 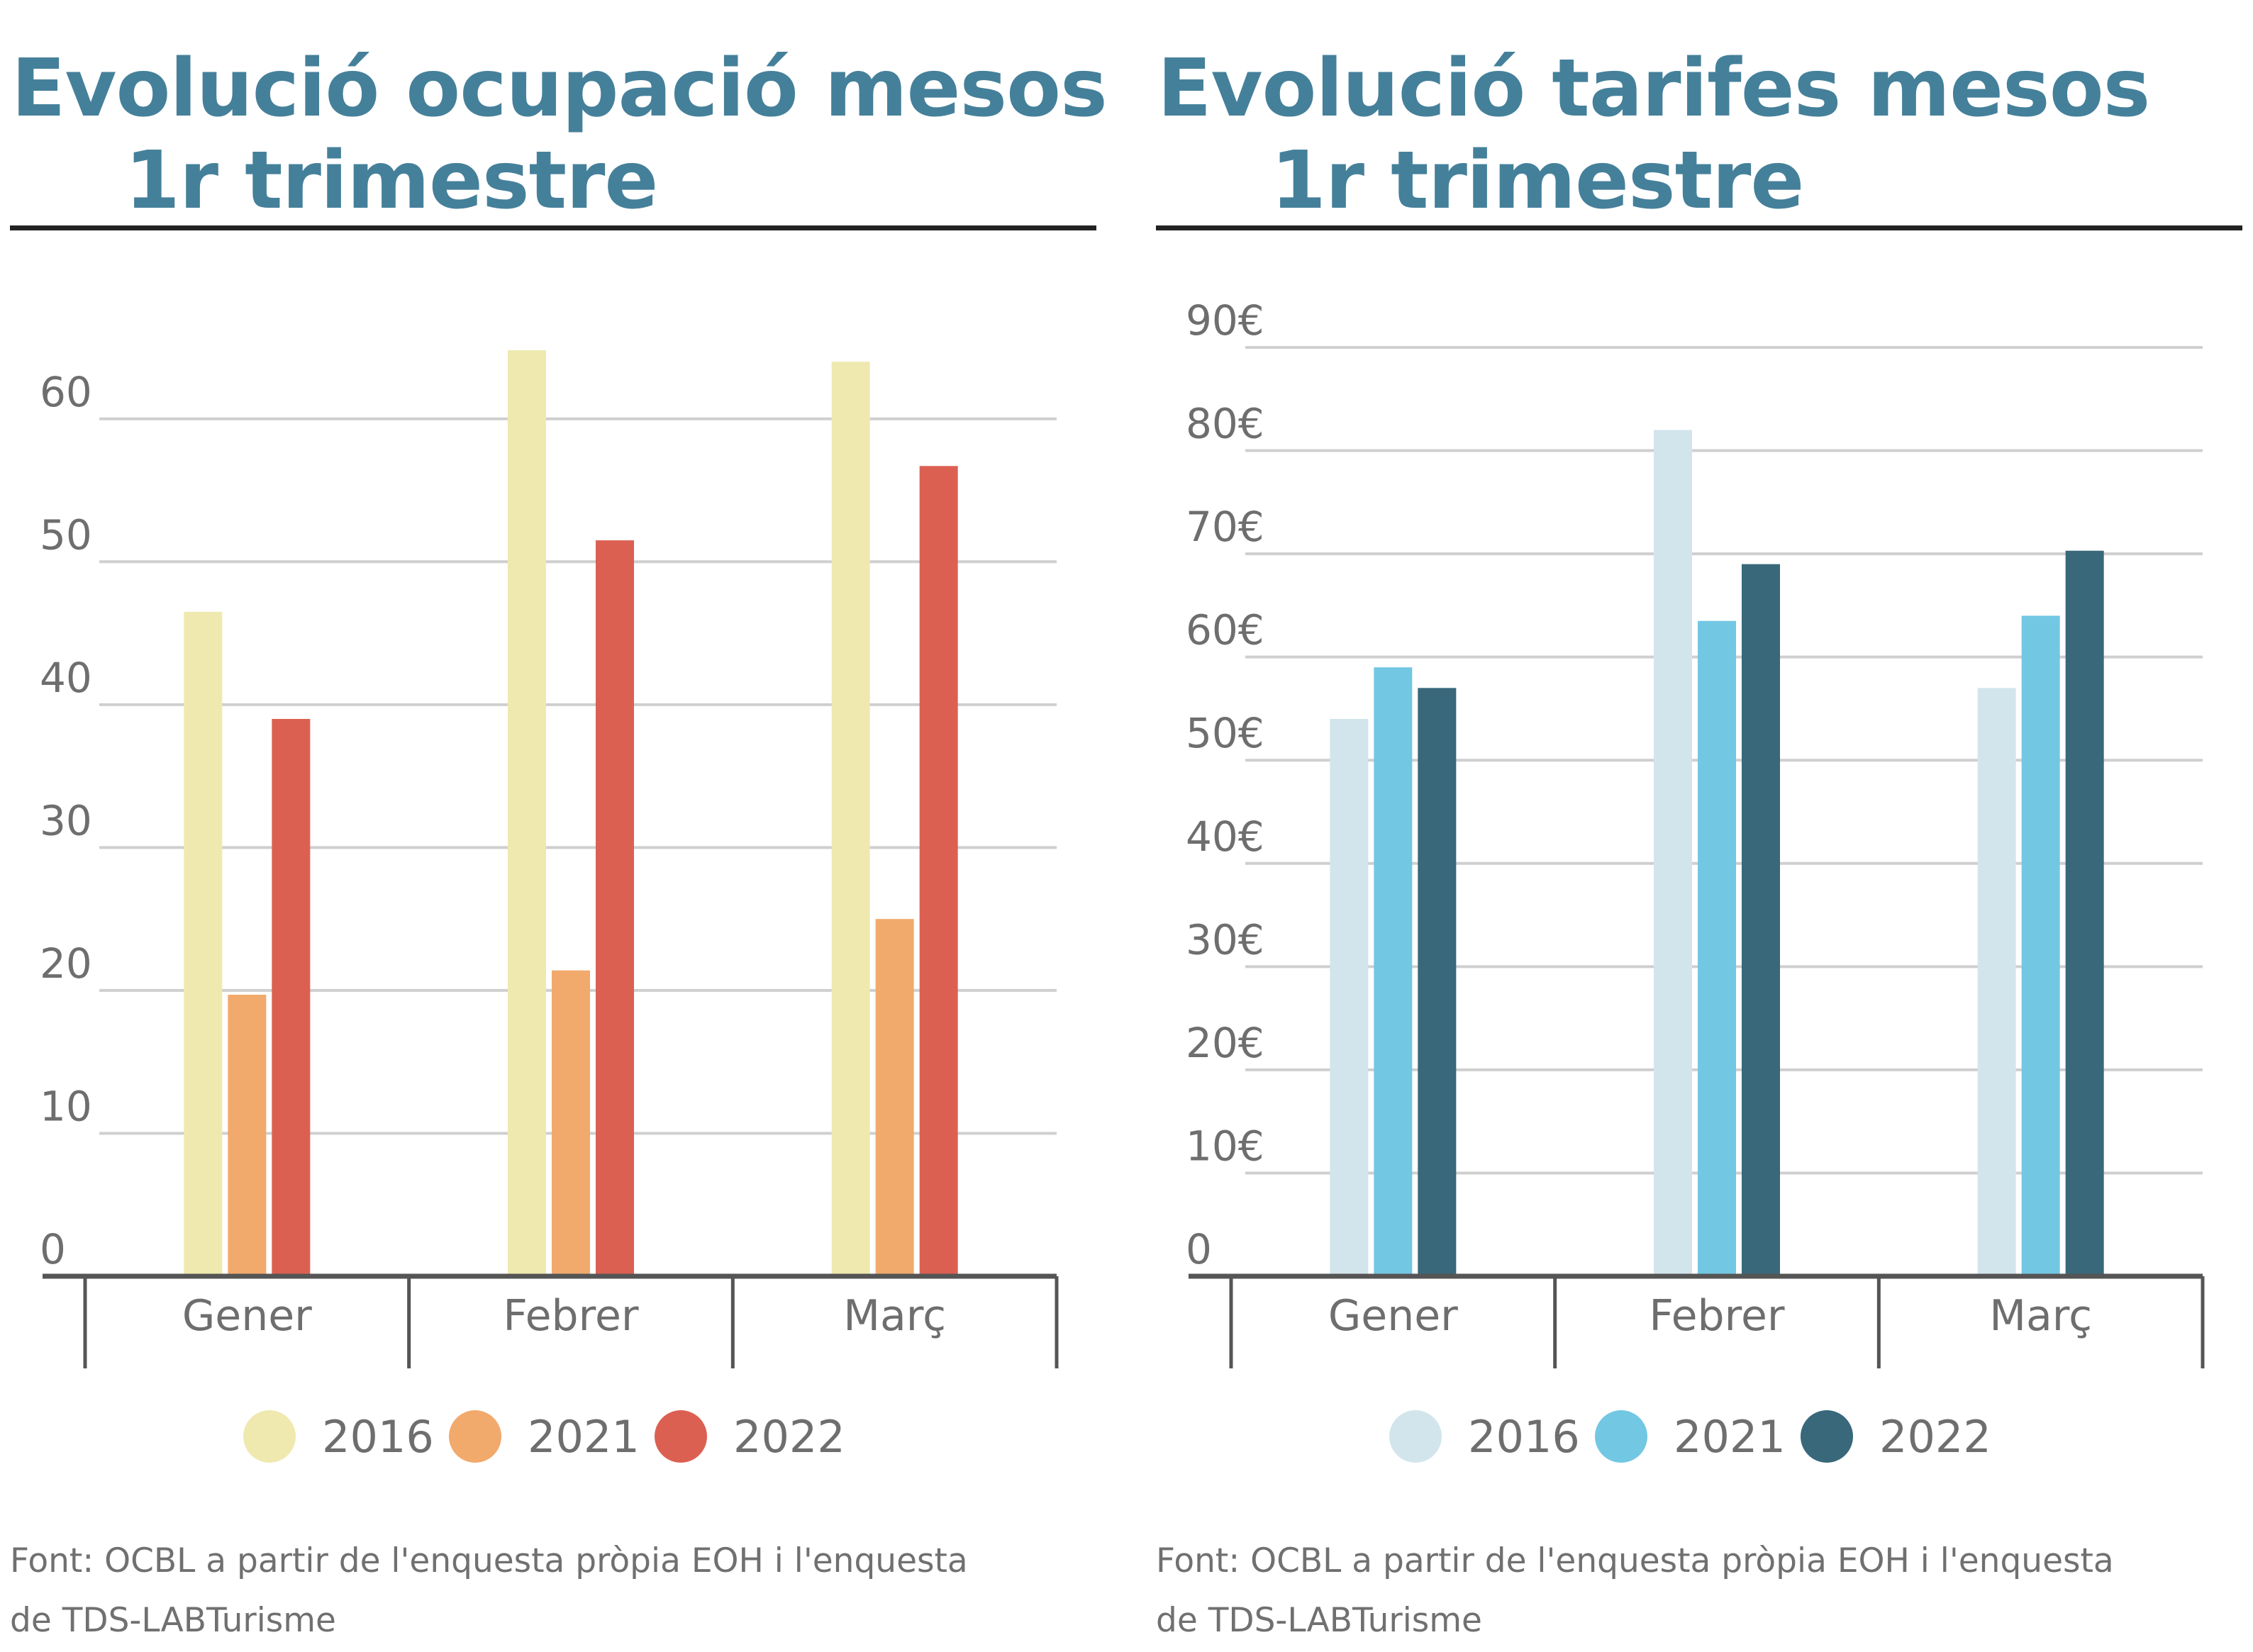 I want to click on y-tick-label: 50€, so click(x=1225, y=733).